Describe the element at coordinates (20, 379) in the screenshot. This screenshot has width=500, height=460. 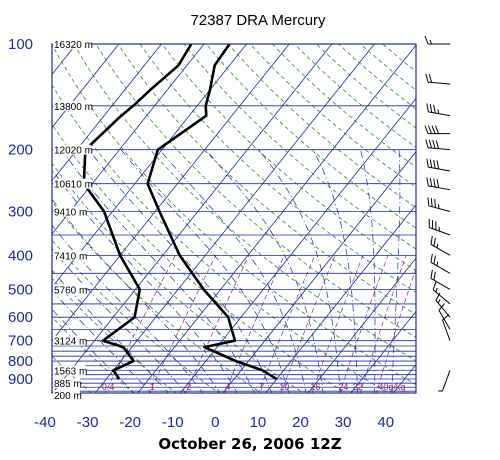
I see `pressure-tick-label: 900` at that location.